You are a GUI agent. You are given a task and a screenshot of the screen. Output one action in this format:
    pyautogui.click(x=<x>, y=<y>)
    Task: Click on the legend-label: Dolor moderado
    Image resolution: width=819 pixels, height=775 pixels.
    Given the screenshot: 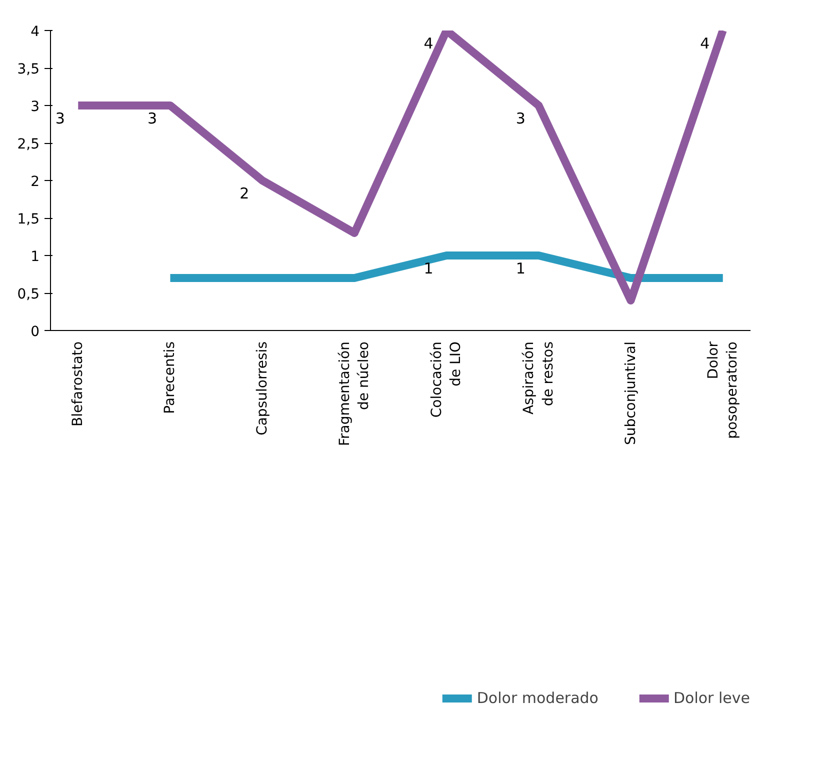 What is the action you would take?
    pyautogui.click(x=537, y=698)
    